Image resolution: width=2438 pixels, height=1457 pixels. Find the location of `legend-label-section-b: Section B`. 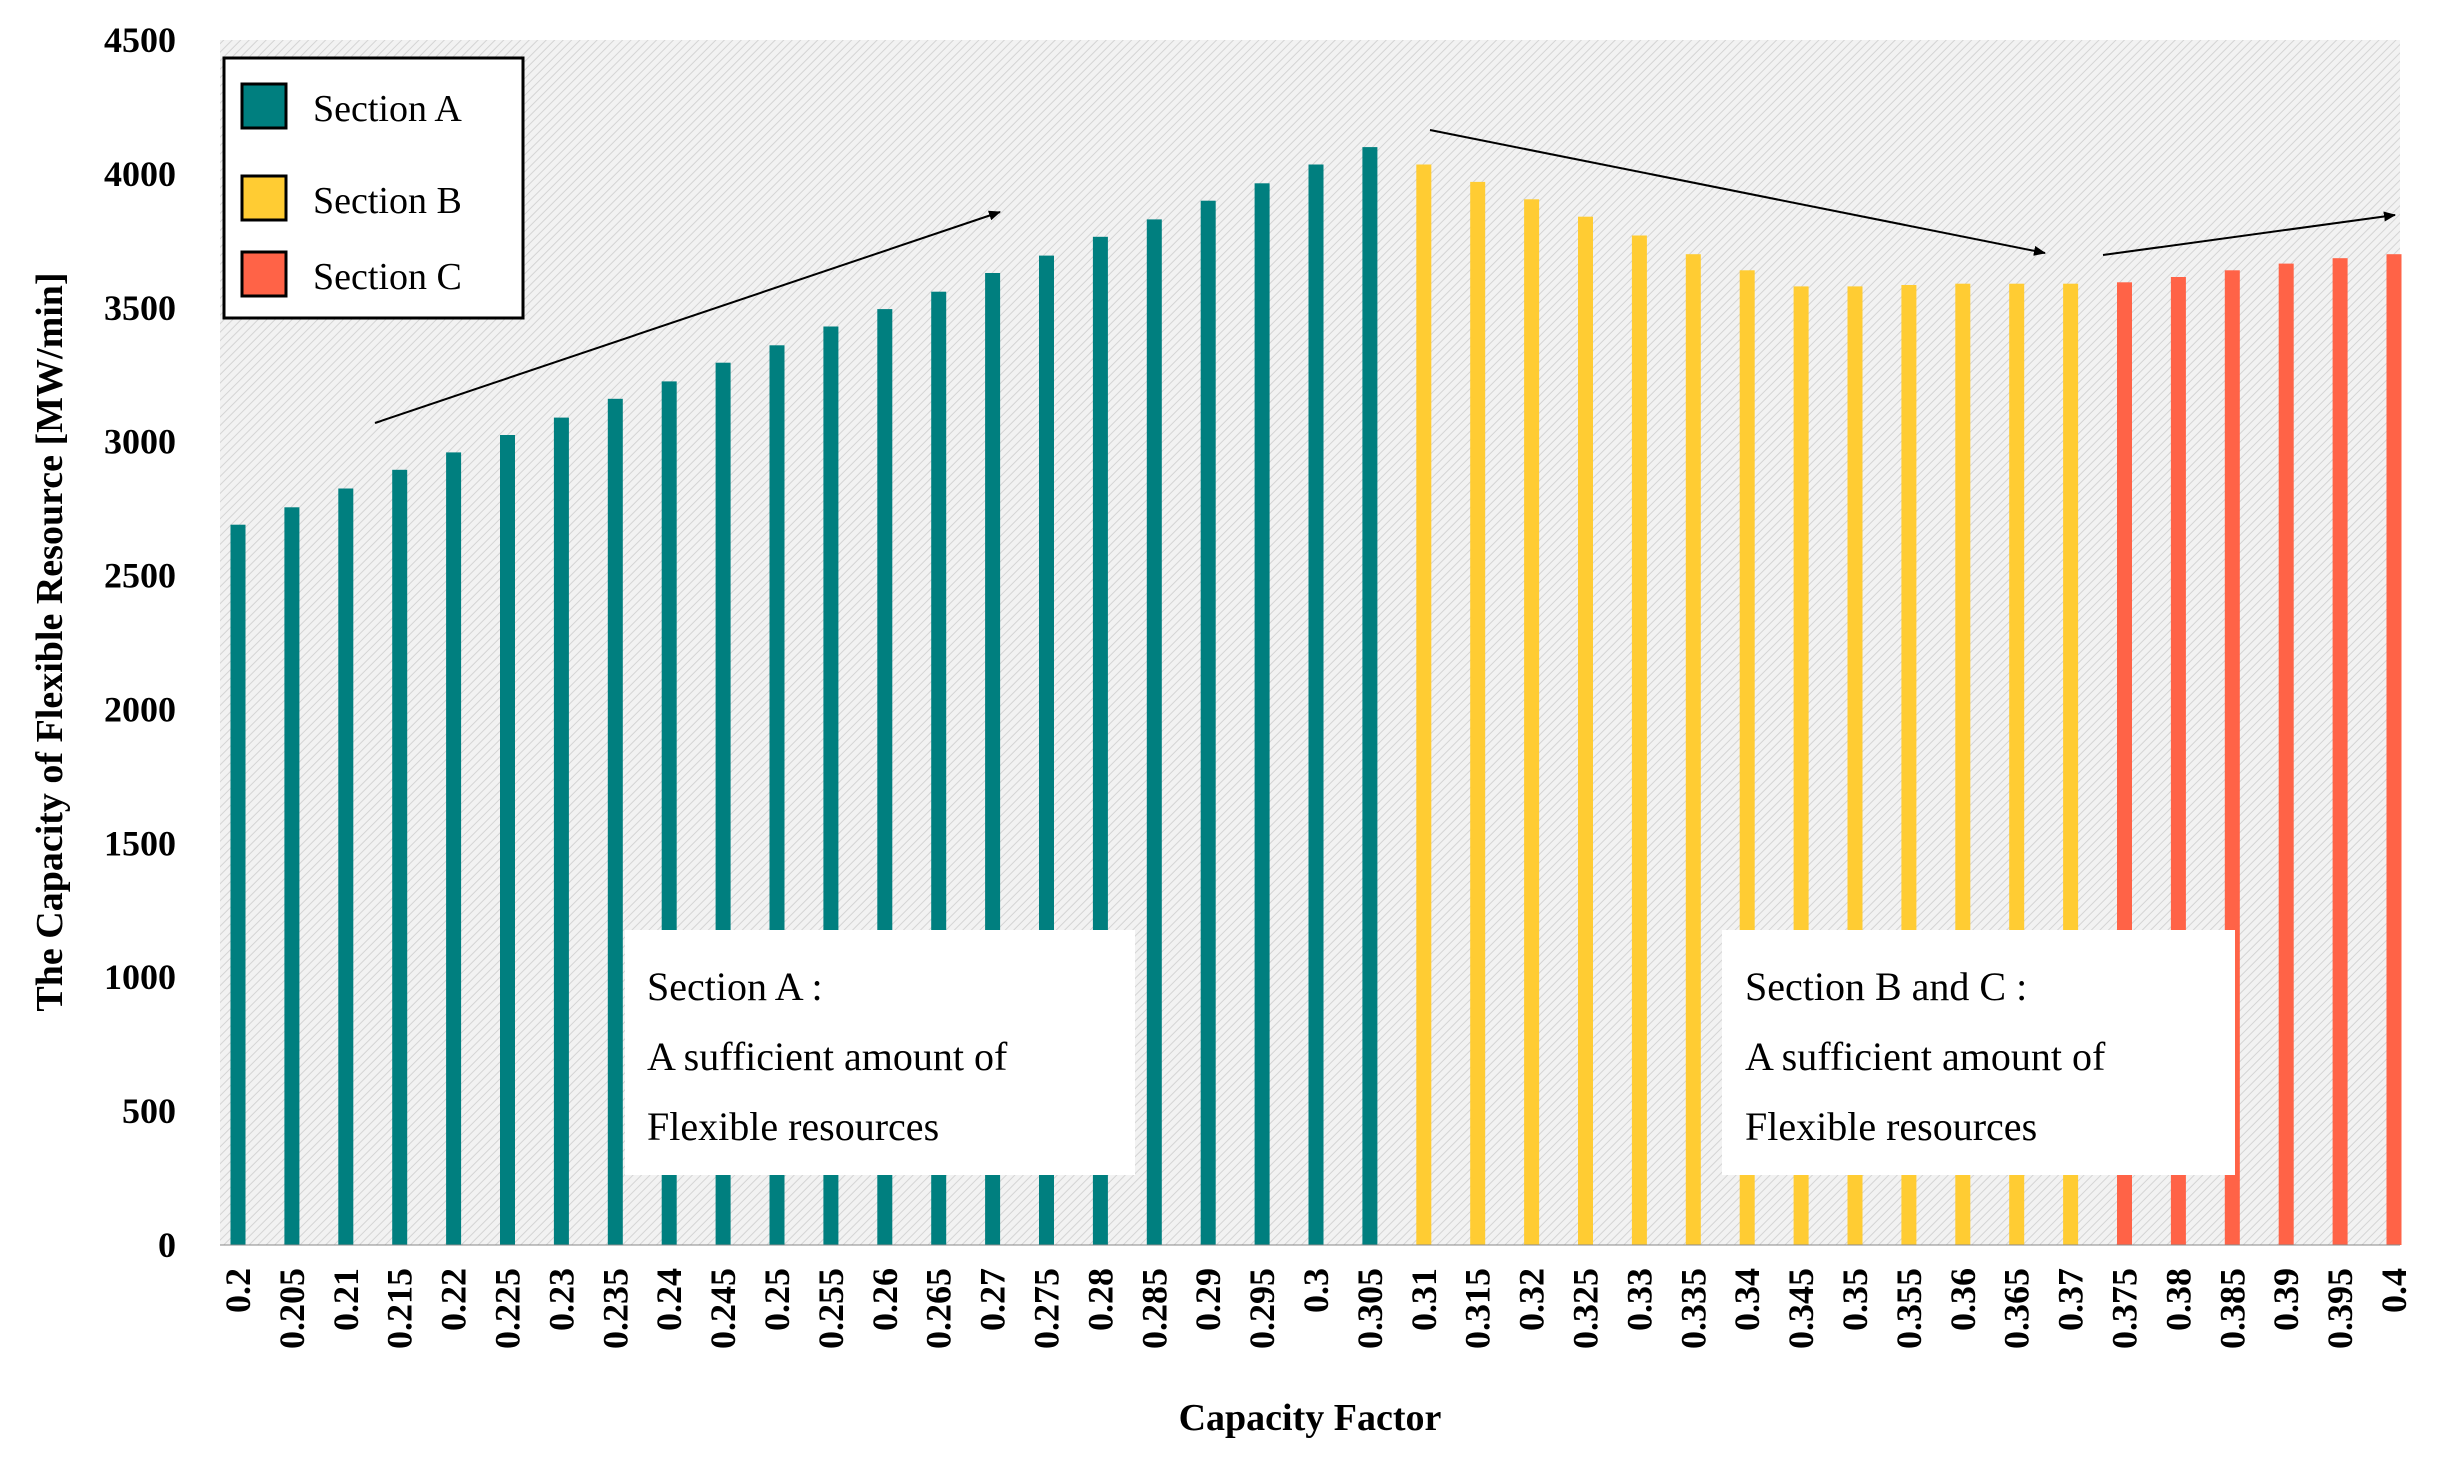

legend-label-section-b: Section B is located at coordinates (387, 201).